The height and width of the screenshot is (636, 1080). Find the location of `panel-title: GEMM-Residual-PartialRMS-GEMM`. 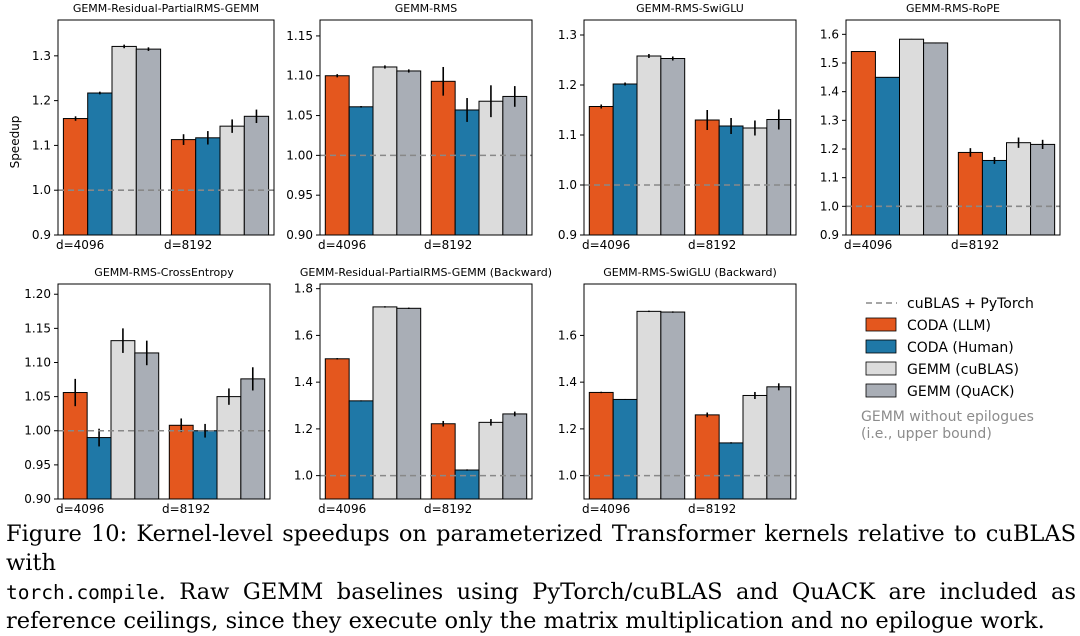

panel-title: GEMM-Residual-PartialRMS-GEMM is located at coordinates (166, 8).